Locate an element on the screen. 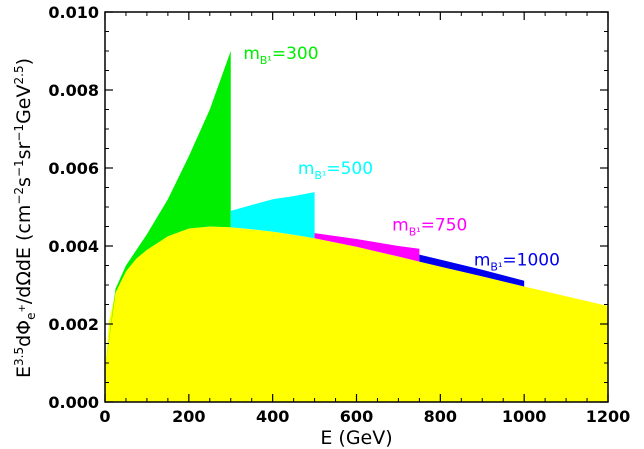  series-label-2: mB¹=750 is located at coordinates (429, 226).